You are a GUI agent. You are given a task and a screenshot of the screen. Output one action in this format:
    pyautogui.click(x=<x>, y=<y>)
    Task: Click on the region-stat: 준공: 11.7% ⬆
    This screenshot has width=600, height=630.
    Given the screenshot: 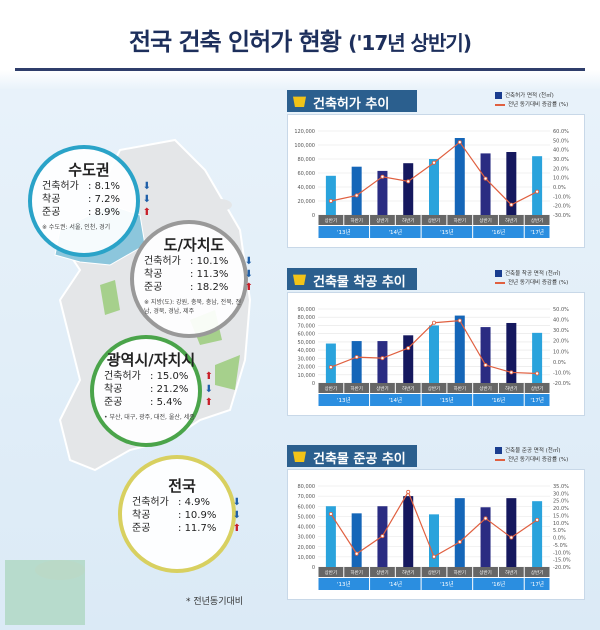 What is the action you would take?
    pyautogui.click(x=186, y=528)
    